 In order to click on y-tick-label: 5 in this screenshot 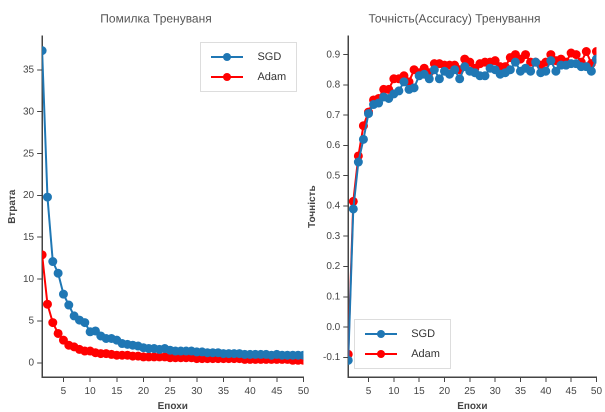, I will do `click(31, 321)`.